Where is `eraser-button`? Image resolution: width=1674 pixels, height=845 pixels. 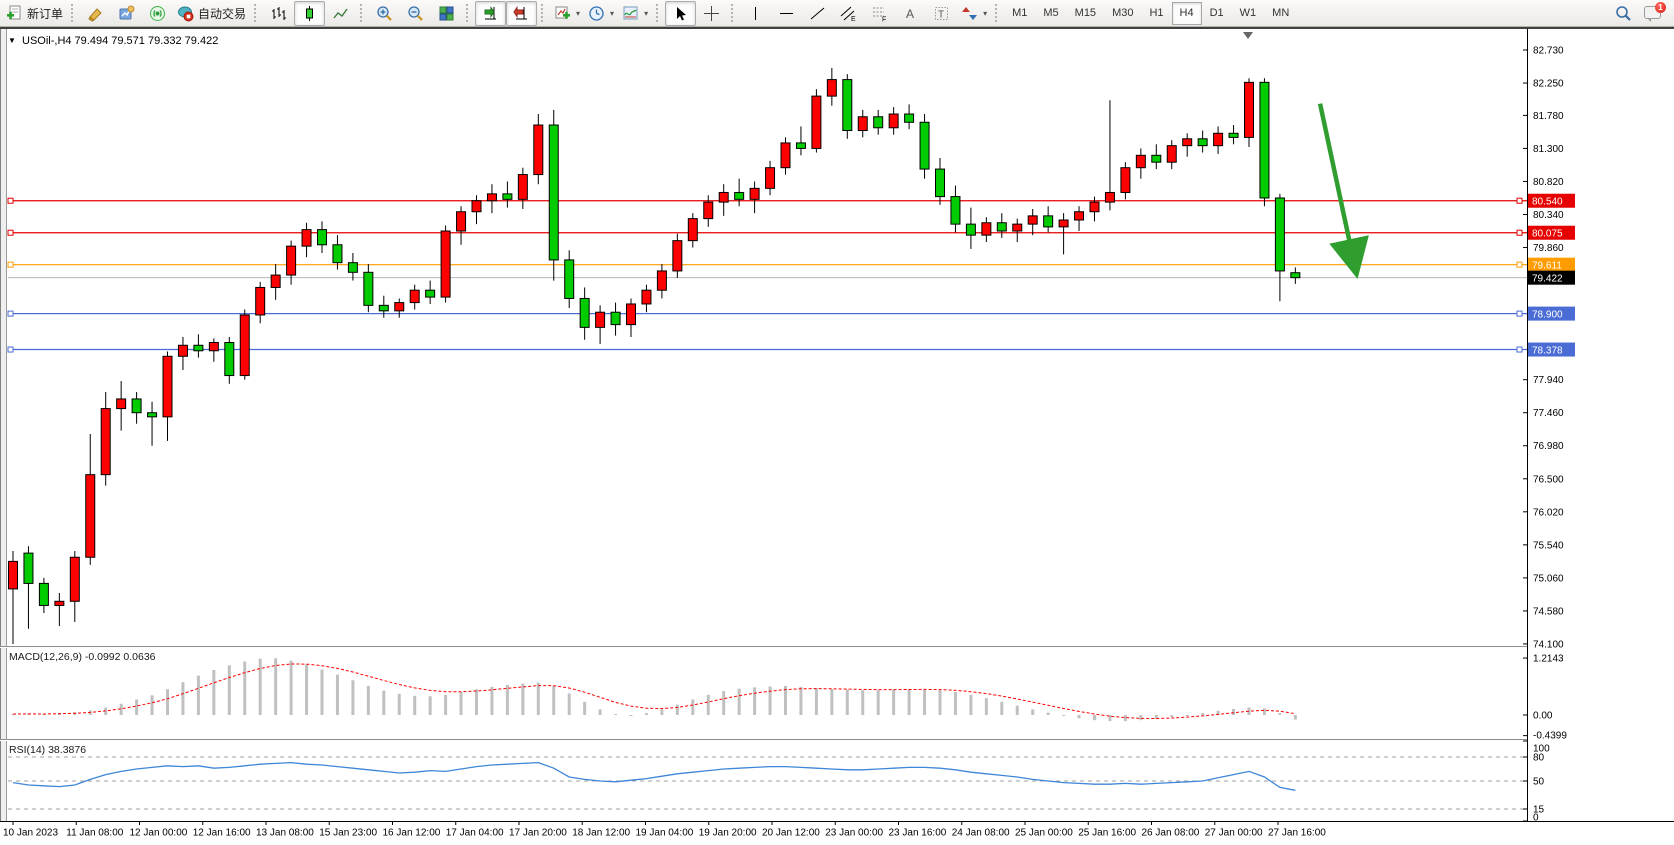 eraser-button is located at coordinates (95, 13).